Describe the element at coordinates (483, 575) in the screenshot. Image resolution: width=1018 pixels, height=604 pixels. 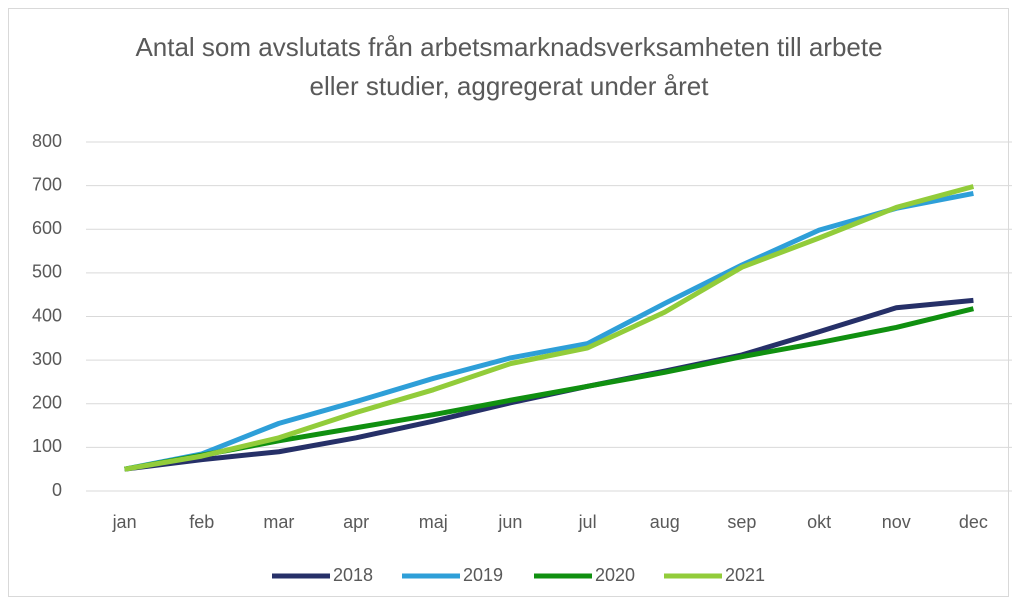
I see `legend-label: 2019` at that location.